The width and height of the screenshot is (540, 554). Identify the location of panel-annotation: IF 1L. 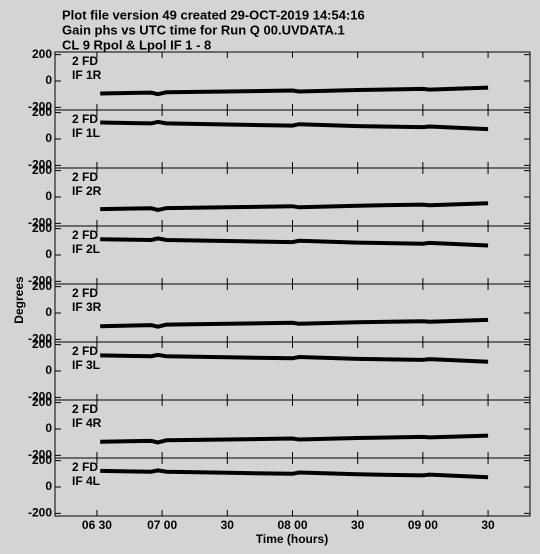
(86, 133).